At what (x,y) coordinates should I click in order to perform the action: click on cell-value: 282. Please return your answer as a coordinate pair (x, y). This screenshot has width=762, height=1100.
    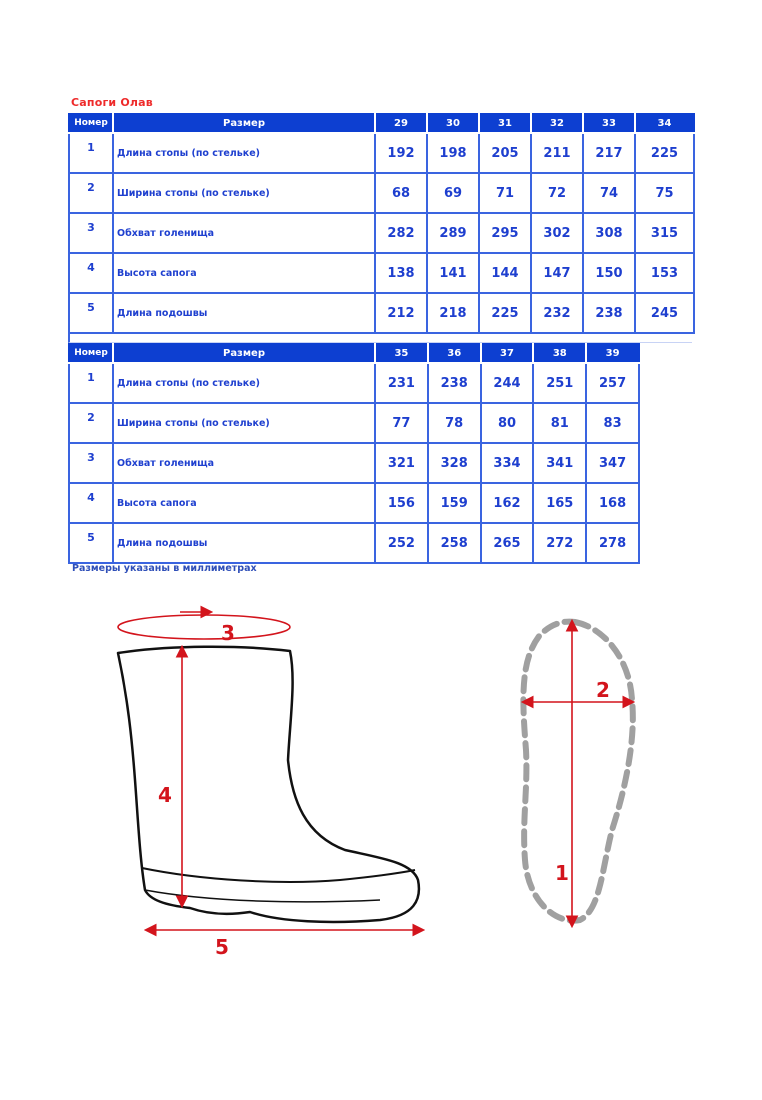
    Looking at the image, I should click on (401, 233).